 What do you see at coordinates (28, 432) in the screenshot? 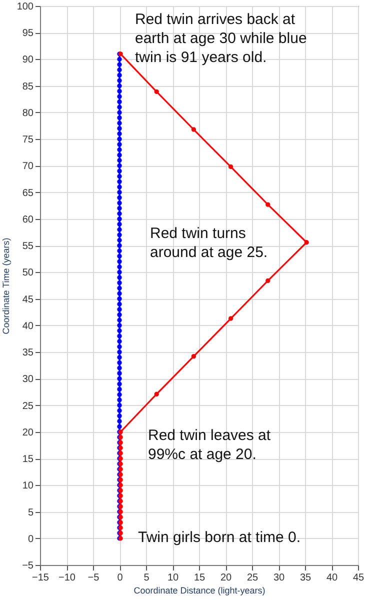
I see `y-tick-label: 20` at bounding box center [28, 432].